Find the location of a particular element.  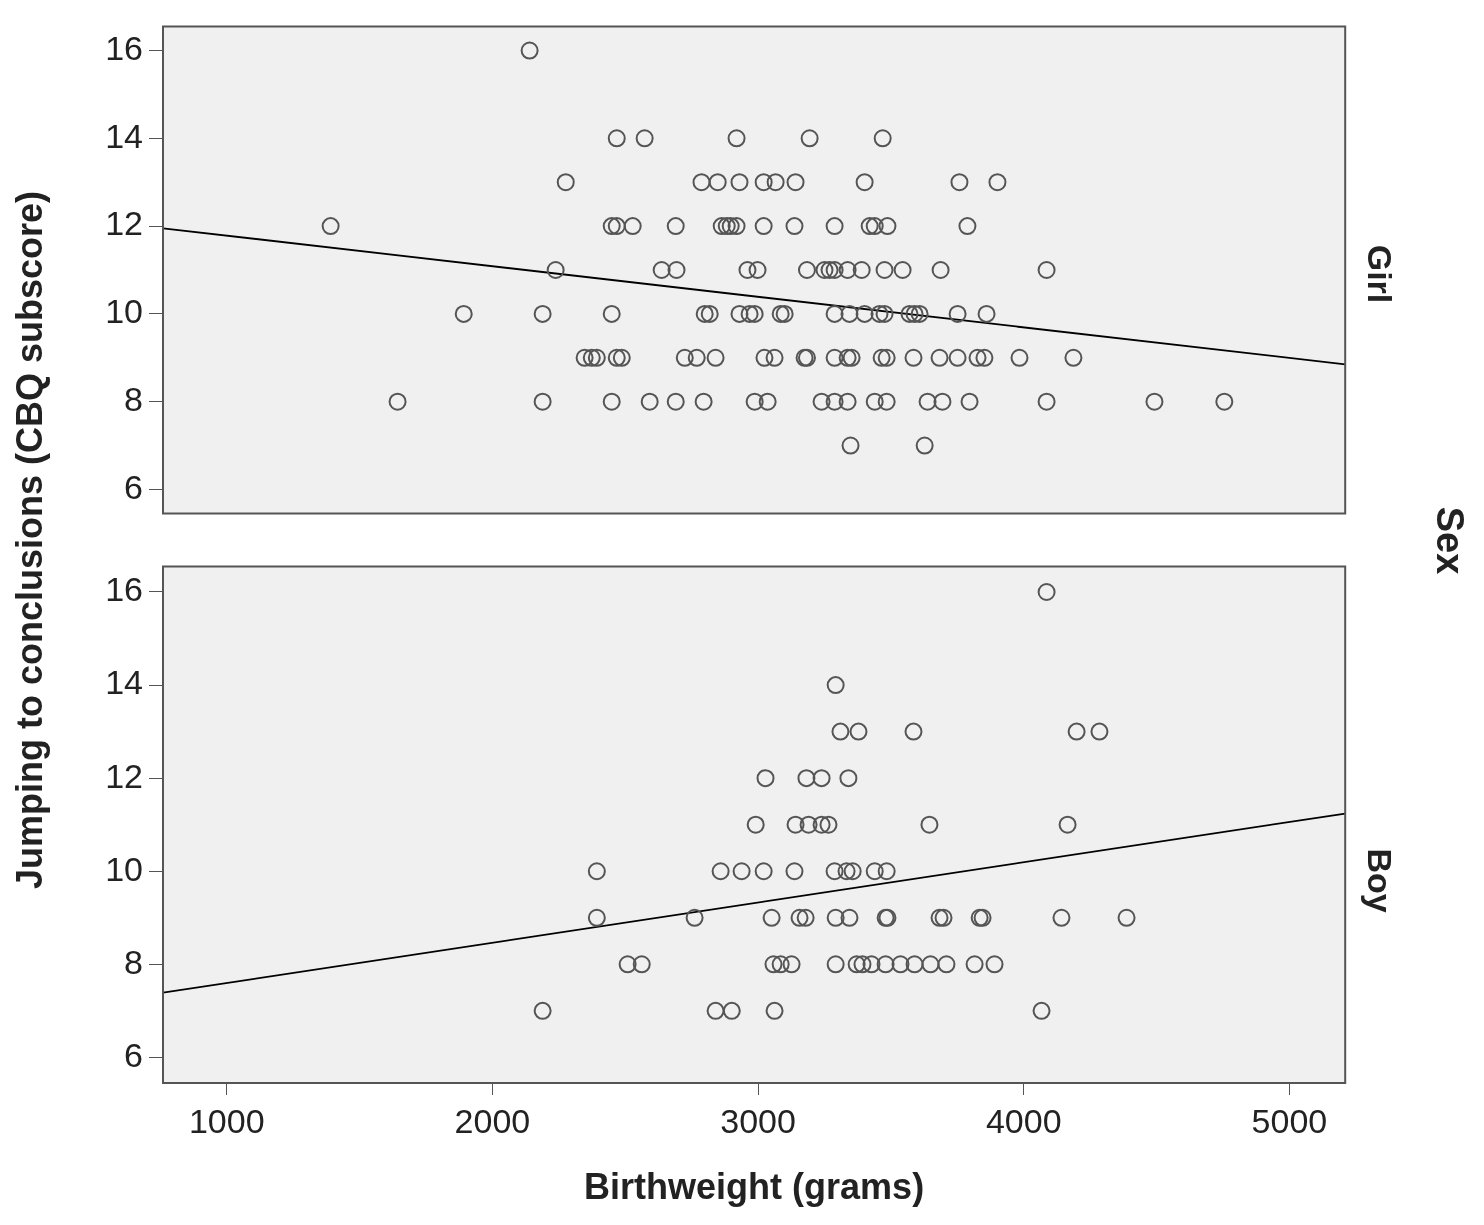

x-tick-label: 1000 is located at coordinates (226, 1120).